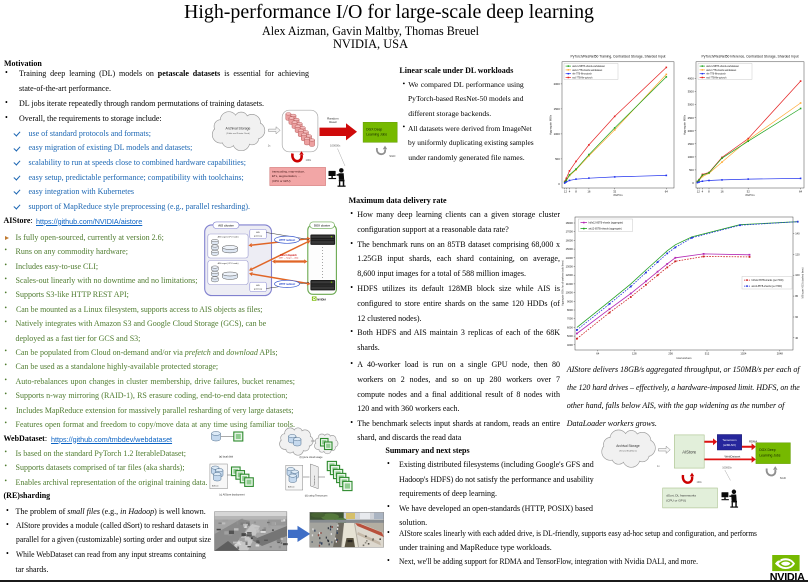 This screenshot has width=808, height=585. I want to click on svg-text: Archival Storage, so click(628, 446).